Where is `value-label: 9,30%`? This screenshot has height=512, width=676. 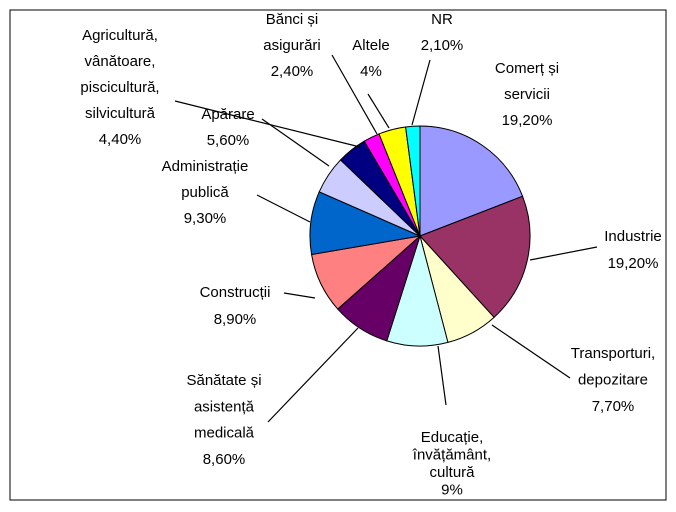 value-label: 9,30% is located at coordinates (205, 218).